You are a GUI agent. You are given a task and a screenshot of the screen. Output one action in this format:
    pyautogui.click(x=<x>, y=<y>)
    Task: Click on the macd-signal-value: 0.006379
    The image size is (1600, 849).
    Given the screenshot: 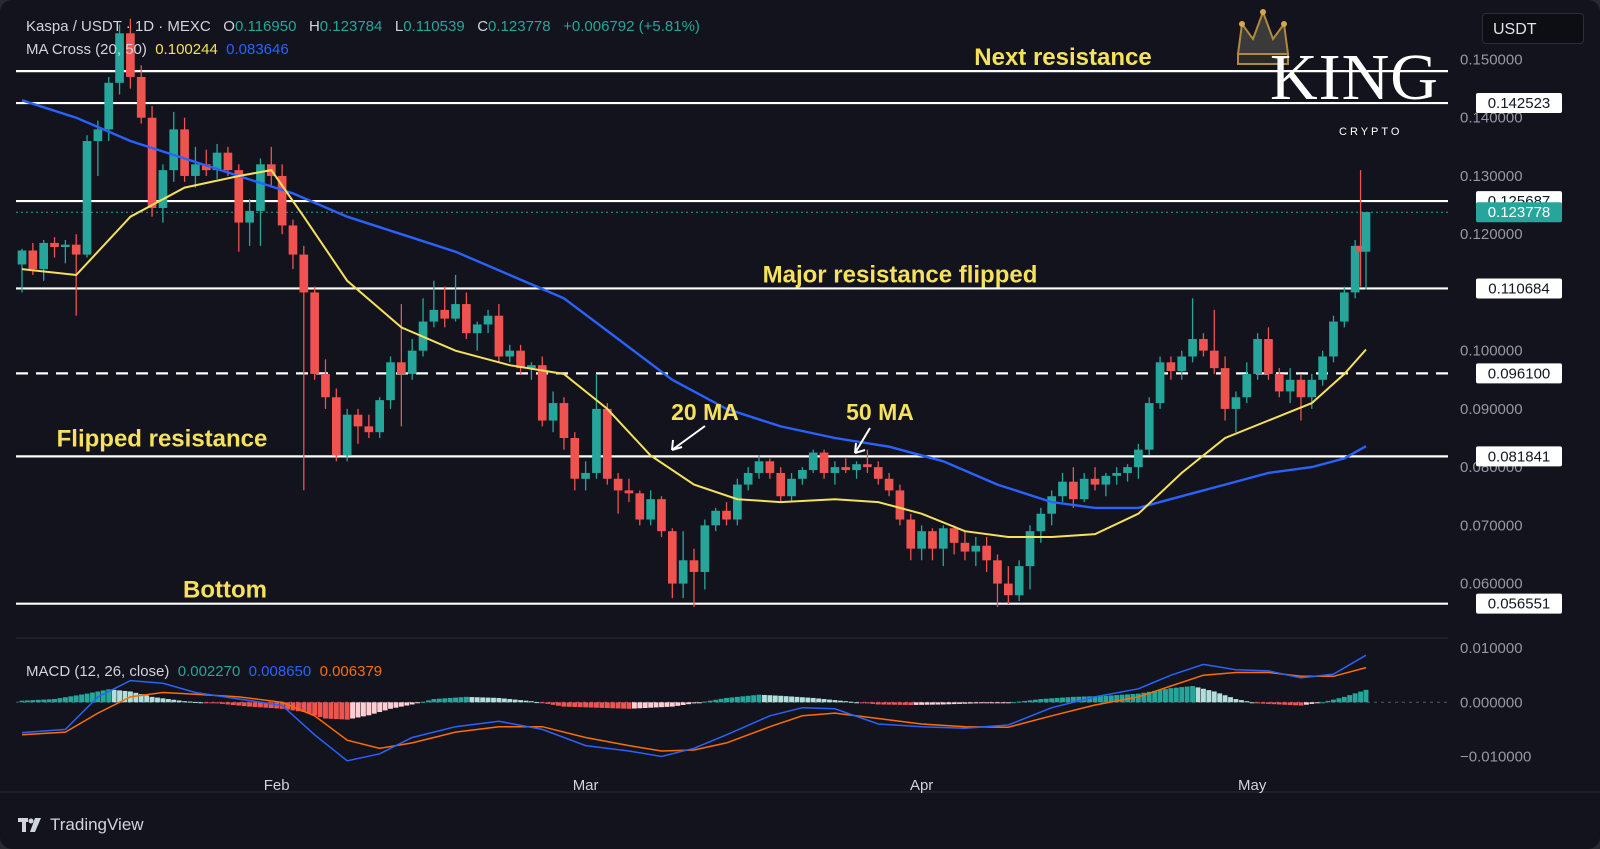 What is the action you would take?
    pyautogui.click(x=351, y=671)
    